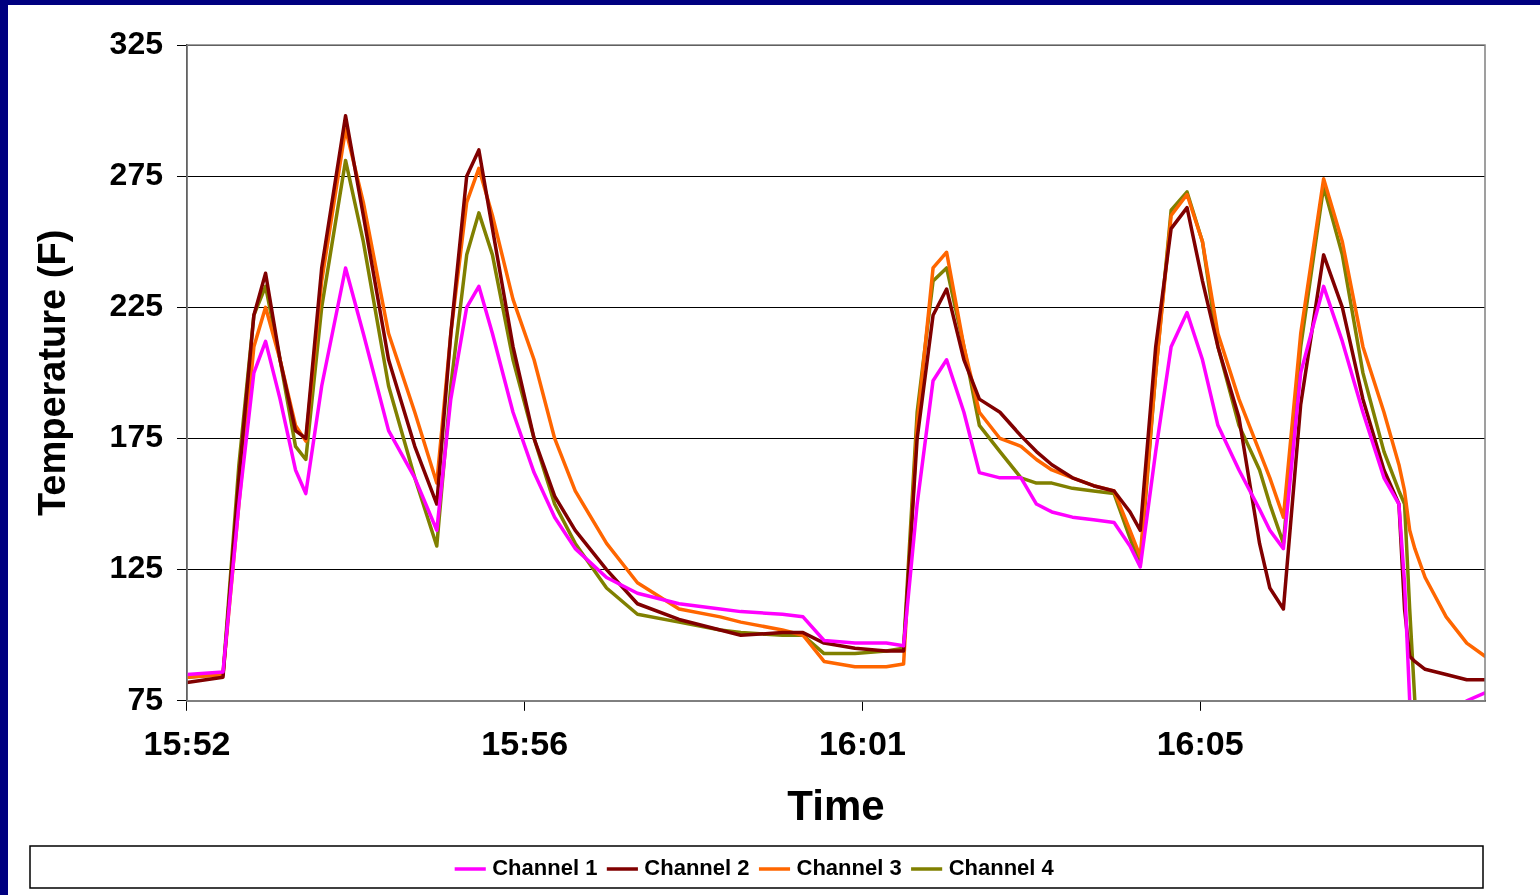  What do you see at coordinates (187, 742) in the screenshot?
I see `x-tick-label: 15:52` at bounding box center [187, 742].